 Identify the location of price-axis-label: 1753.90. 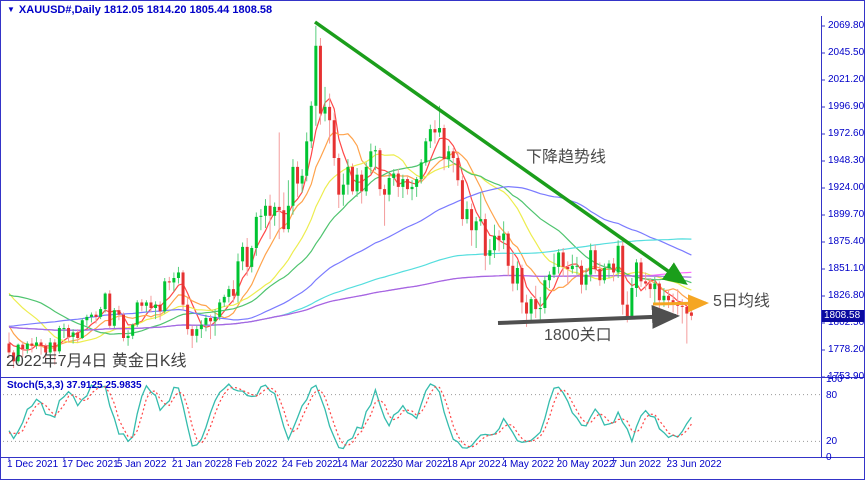
(846, 376).